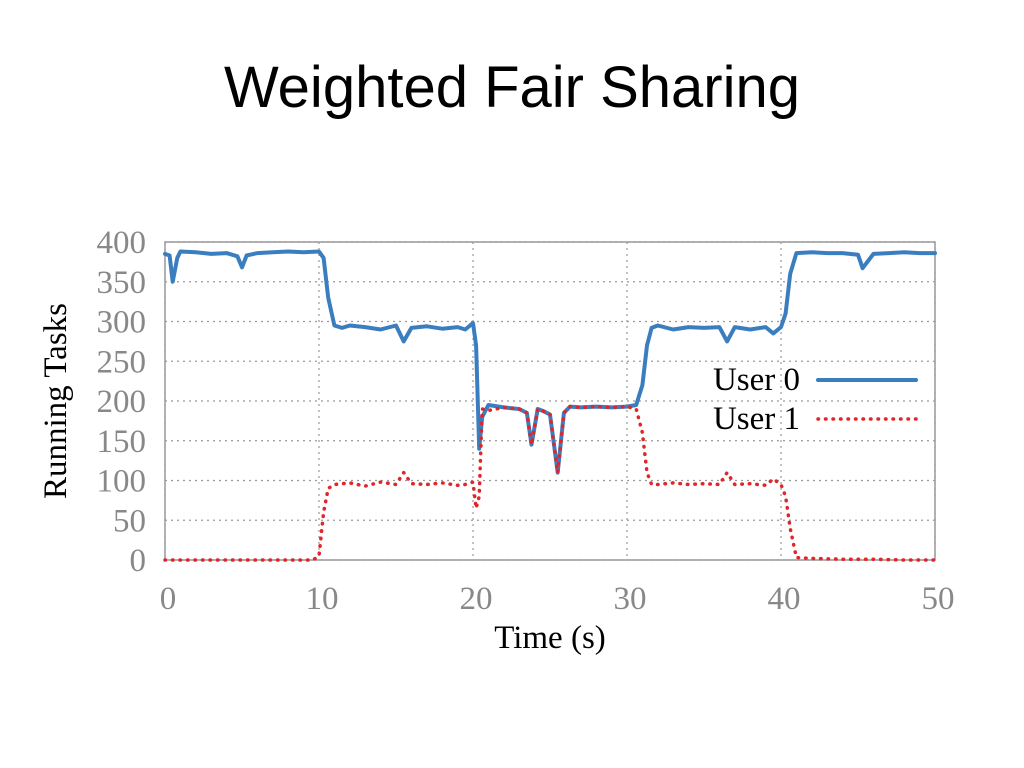 This screenshot has height=768, width=1024. Describe the element at coordinates (511, 87) in the screenshot. I see `page-title: Weighted Fair Sharing` at that location.